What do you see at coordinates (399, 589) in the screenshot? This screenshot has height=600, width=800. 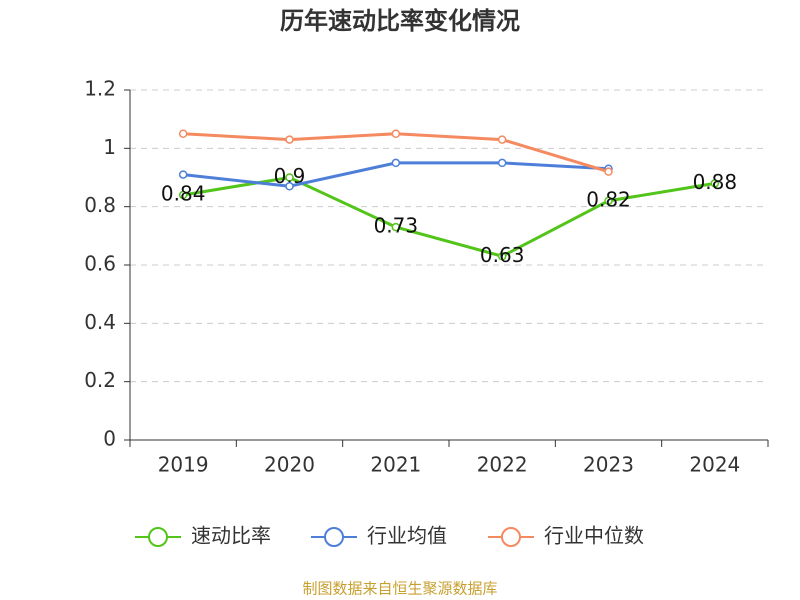 I see `source-note: 制图数据来自恒生聚源数据库` at bounding box center [399, 589].